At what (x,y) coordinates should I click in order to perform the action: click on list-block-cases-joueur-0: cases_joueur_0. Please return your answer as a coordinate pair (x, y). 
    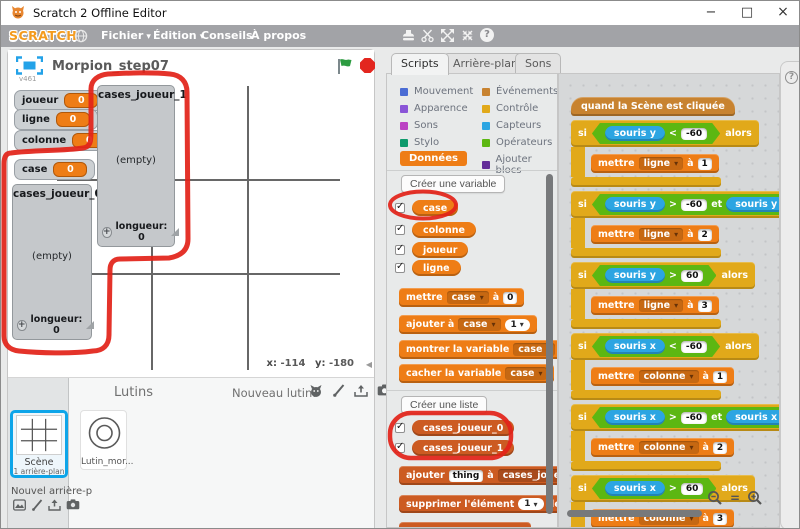
    Looking at the image, I should click on (463, 428).